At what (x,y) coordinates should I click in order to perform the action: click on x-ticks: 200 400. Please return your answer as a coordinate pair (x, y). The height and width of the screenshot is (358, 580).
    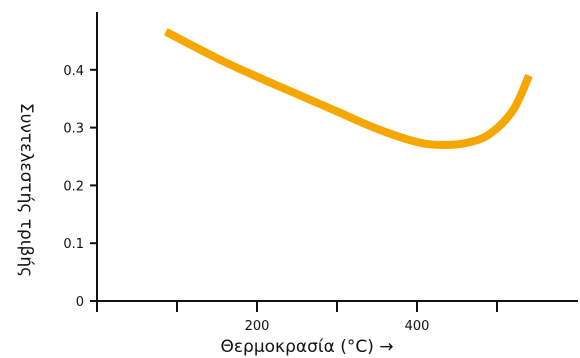
    Looking at the image, I should click on (337, 317).